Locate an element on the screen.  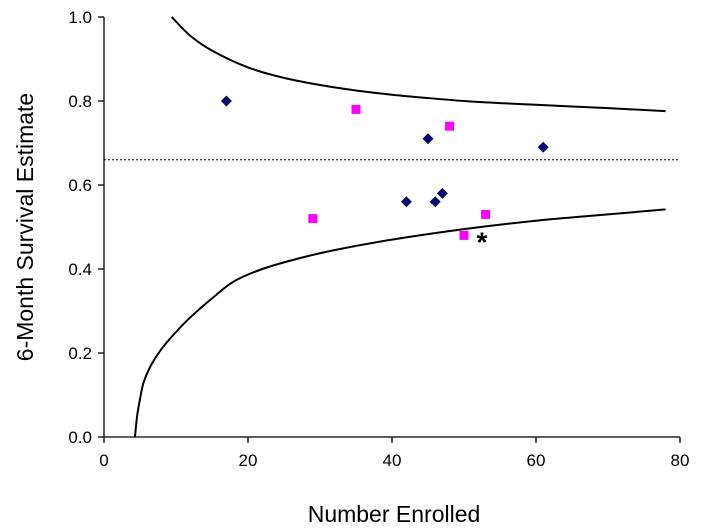
x-tick-label: 40 is located at coordinates (392, 460).